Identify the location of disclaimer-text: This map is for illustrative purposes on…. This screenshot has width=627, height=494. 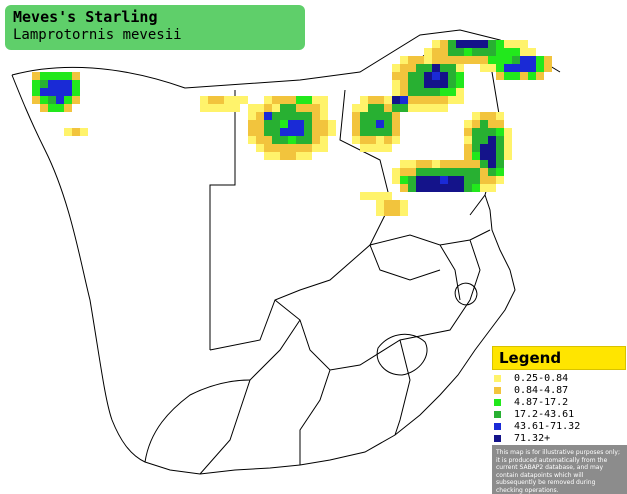
(559, 469).